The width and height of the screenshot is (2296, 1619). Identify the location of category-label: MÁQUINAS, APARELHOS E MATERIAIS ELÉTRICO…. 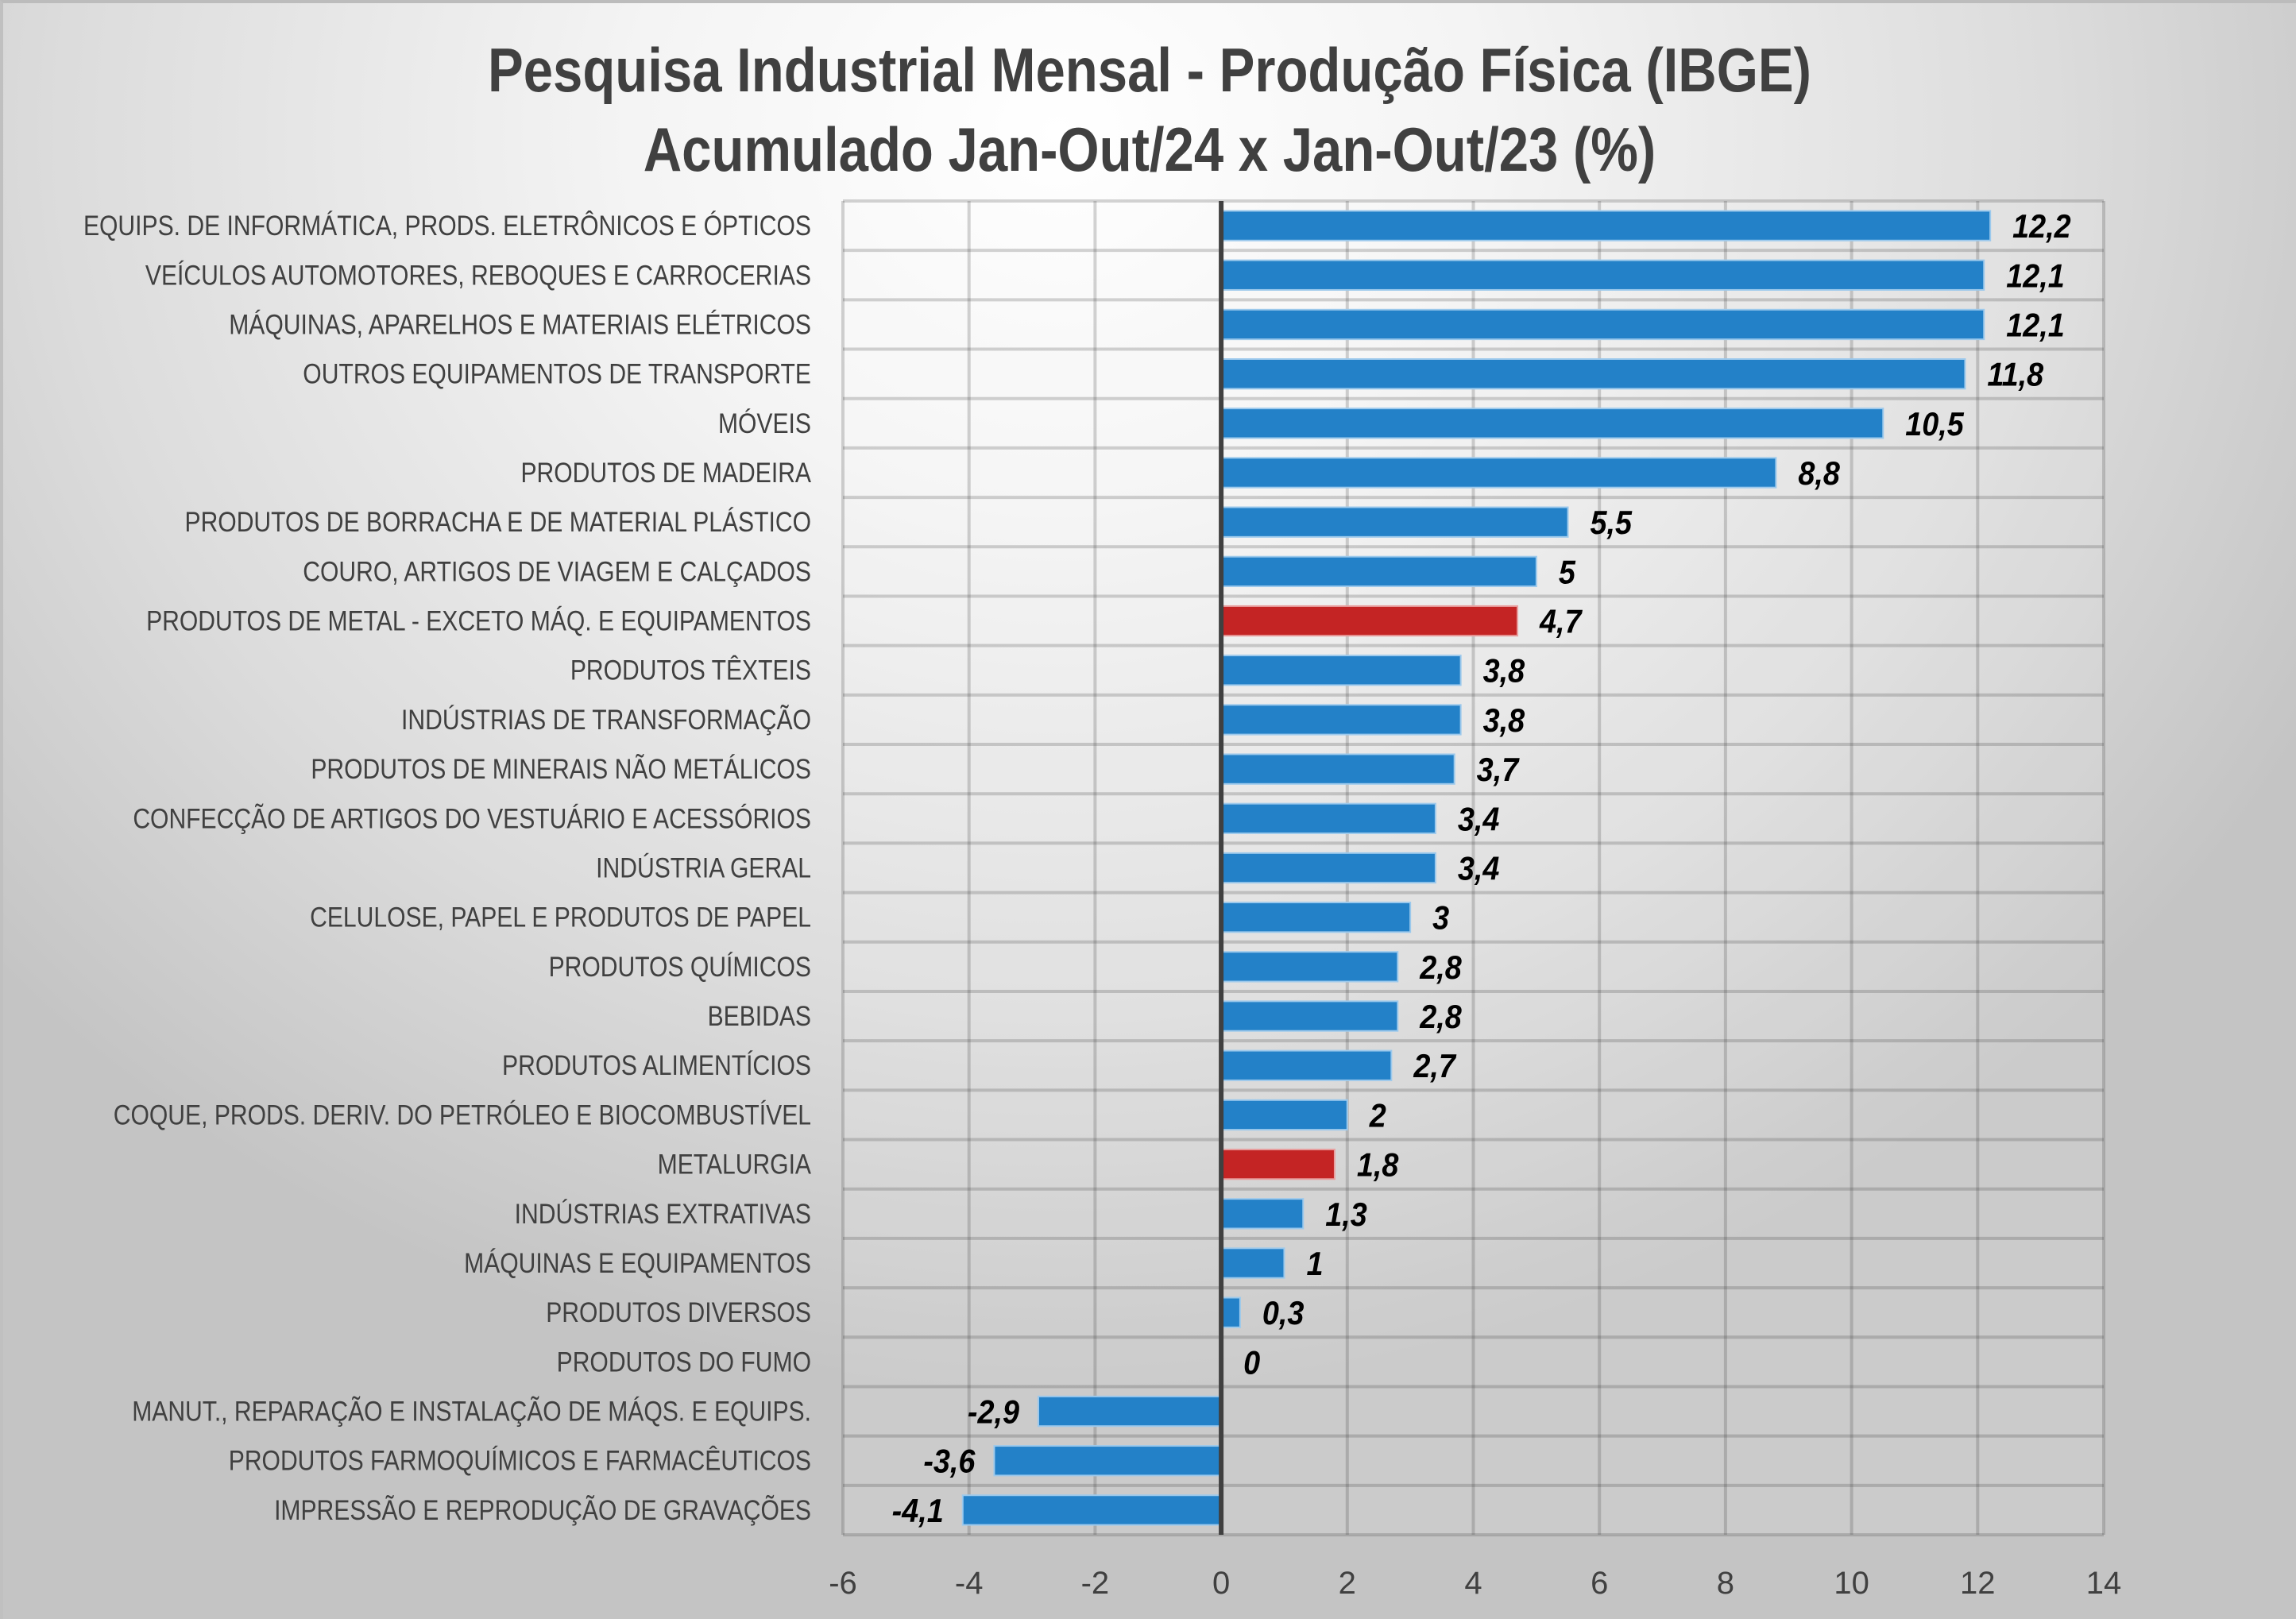
(520, 324).